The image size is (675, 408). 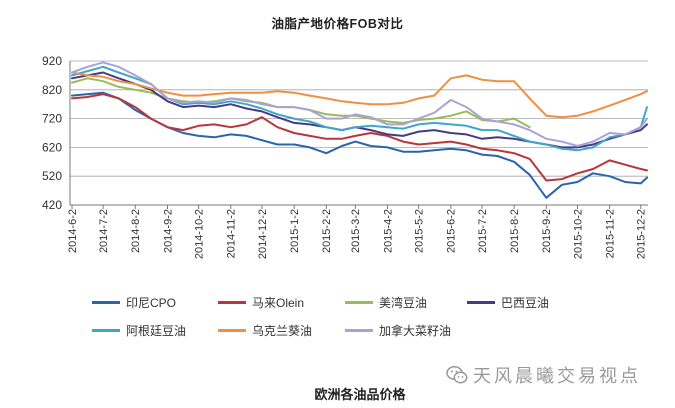 I want to click on watermark-text: 天风晨曦交易视点, so click(x=557, y=376).